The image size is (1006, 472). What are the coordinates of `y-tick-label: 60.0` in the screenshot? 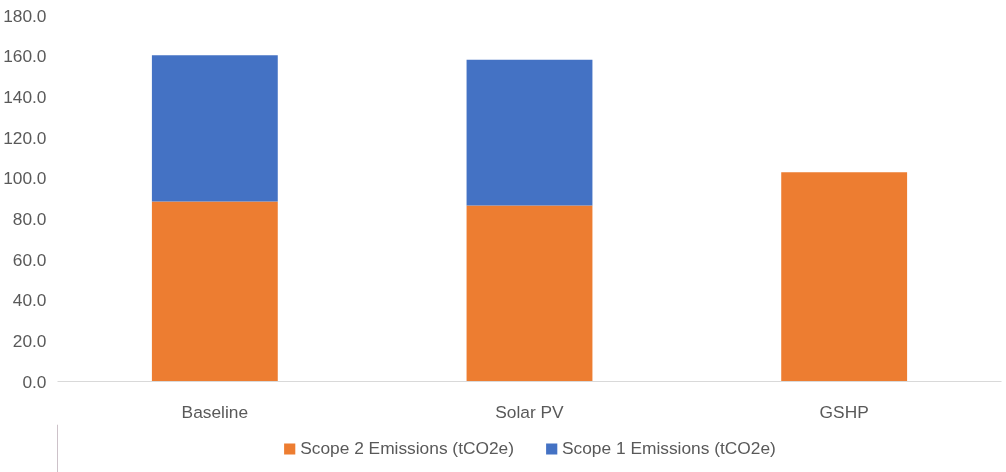 It's located at (29, 259).